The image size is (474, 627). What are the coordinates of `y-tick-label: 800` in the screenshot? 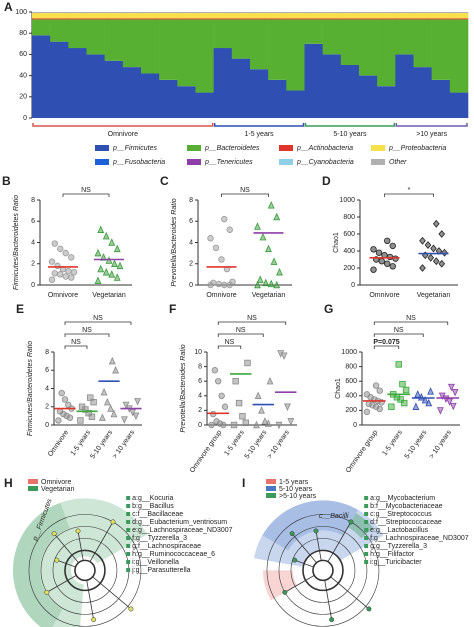 It's located at (351, 366).